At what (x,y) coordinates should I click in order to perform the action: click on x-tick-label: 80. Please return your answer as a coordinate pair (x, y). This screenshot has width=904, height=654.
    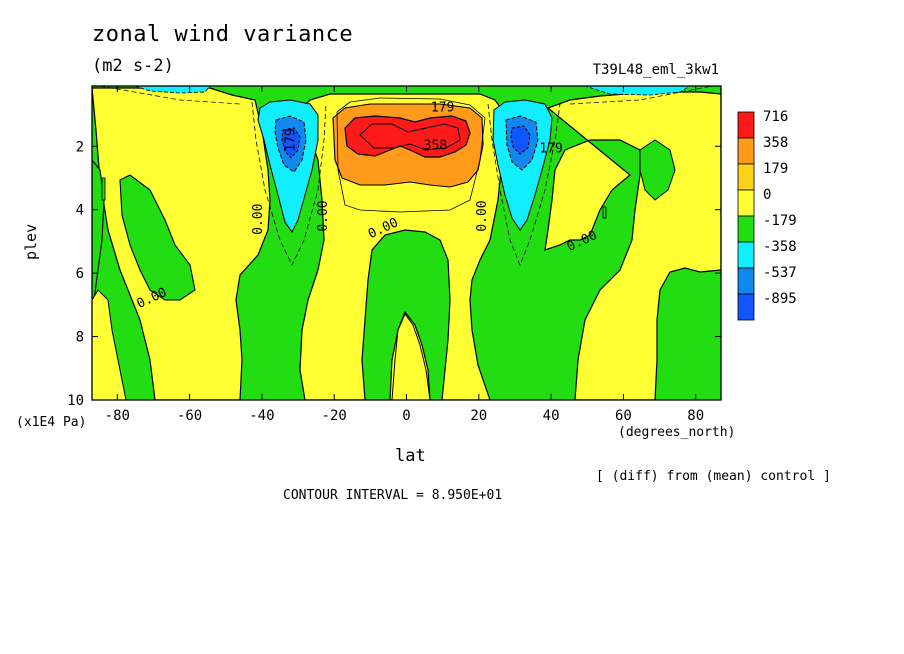
    Looking at the image, I should click on (695, 416).